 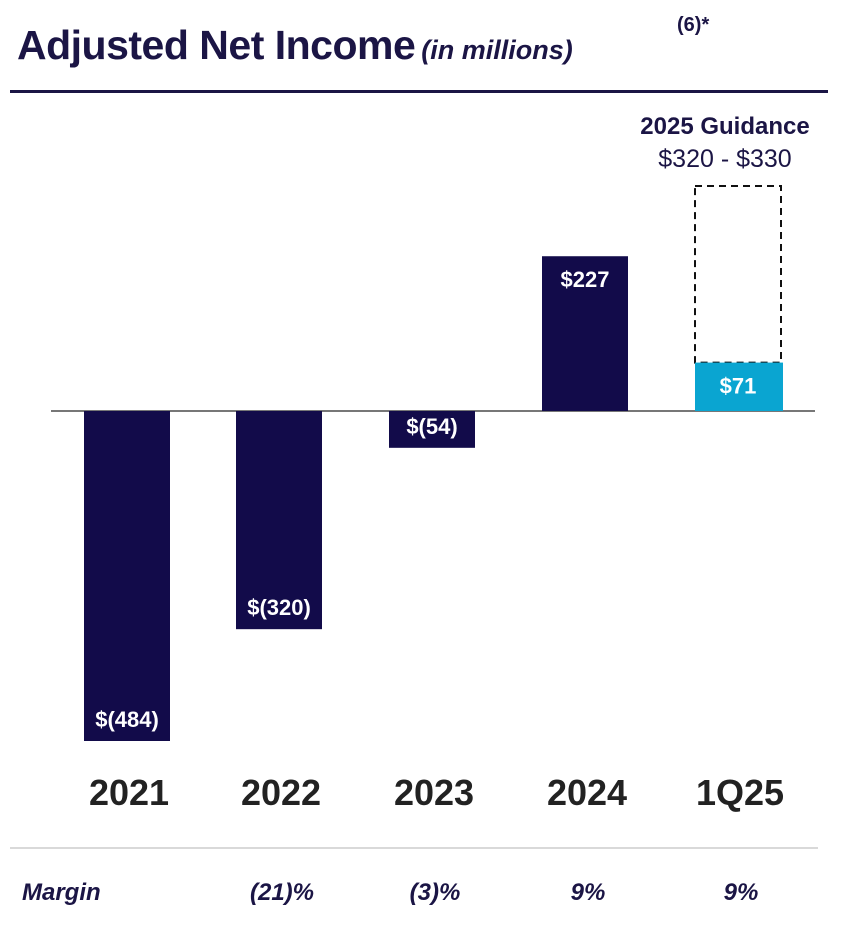 I want to click on data-label-2022: $(320), so click(x=279, y=607).